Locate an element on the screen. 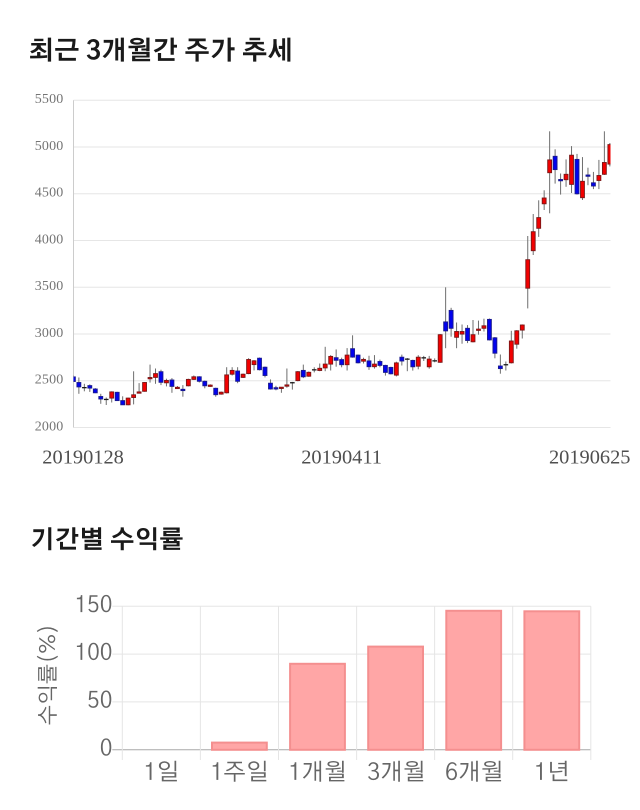  svg-text: 5000 is located at coordinates (49, 146).